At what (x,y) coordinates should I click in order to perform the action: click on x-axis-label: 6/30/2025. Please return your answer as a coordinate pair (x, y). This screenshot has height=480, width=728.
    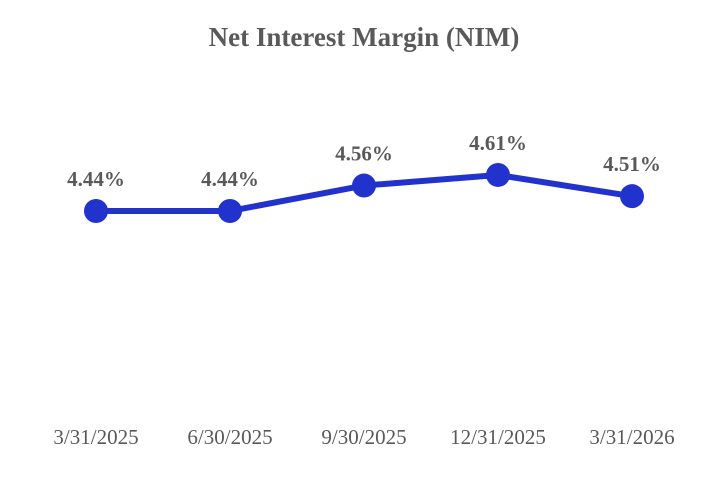
    Looking at the image, I should click on (229, 437).